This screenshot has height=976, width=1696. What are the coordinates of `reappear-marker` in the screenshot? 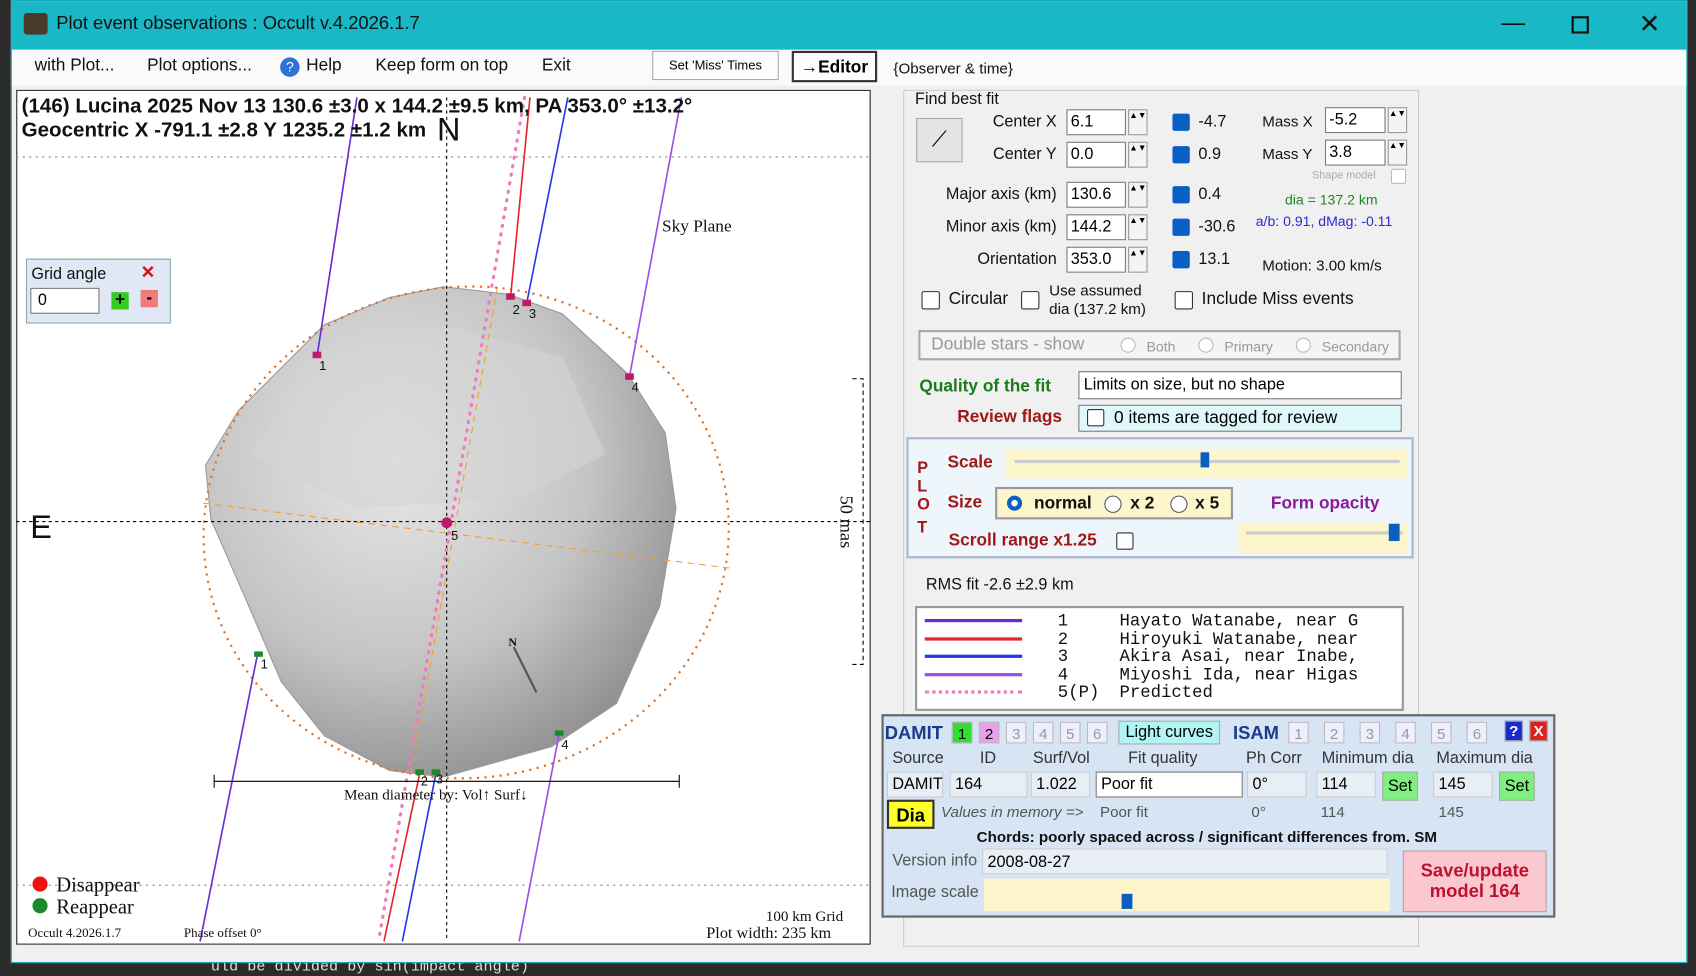 It's located at (559, 732).